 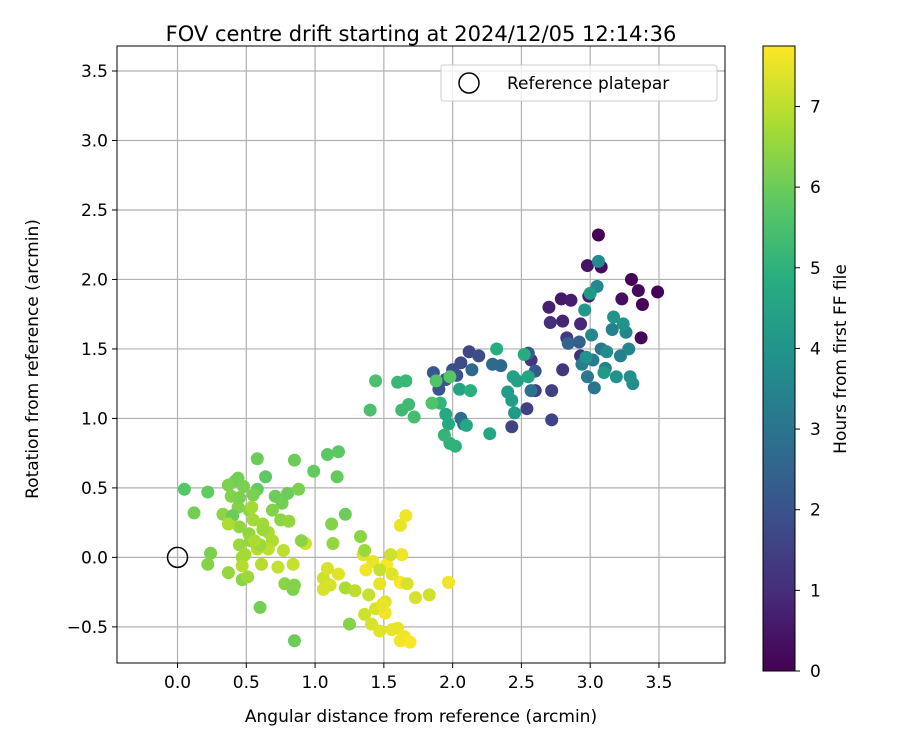 What do you see at coordinates (588, 84) in the screenshot?
I see `legend-entry-reference: Reference platepar` at bounding box center [588, 84].